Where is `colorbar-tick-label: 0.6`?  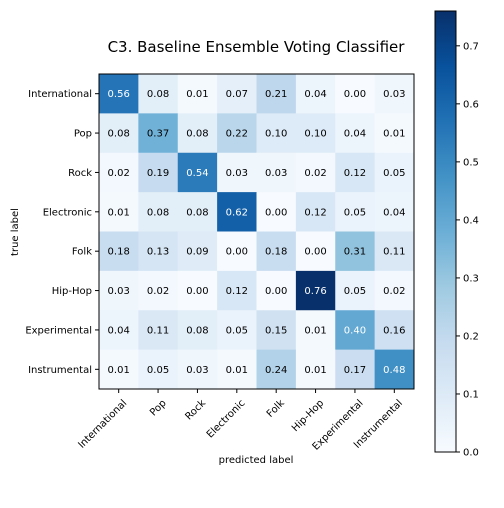 colorbar-tick-label: 0.6 is located at coordinates (471, 104).